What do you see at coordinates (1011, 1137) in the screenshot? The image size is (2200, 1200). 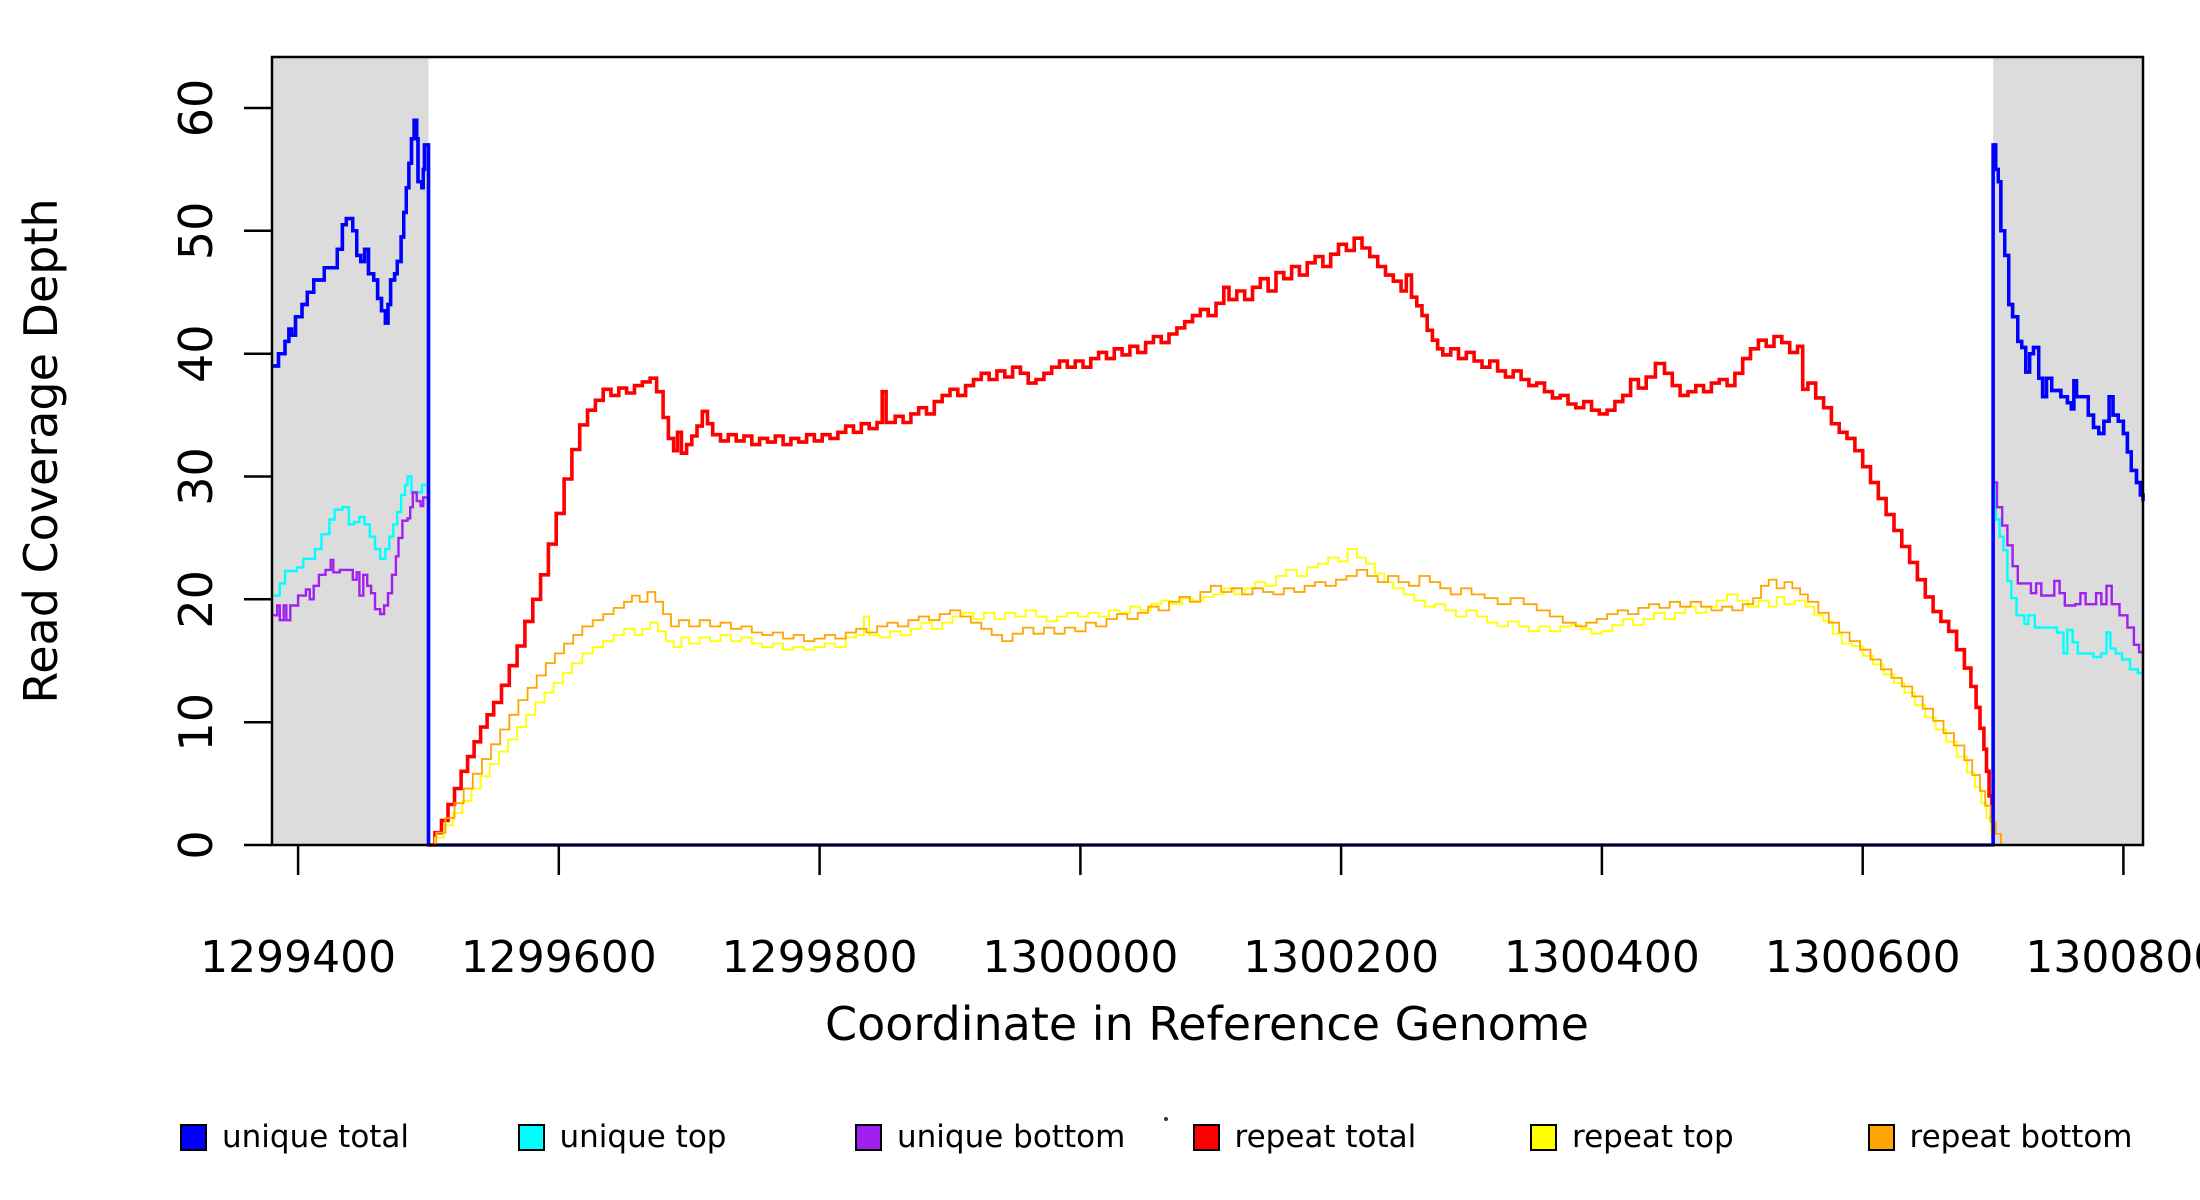 I see `legend-label: unique bottom` at bounding box center [1011, 1137].